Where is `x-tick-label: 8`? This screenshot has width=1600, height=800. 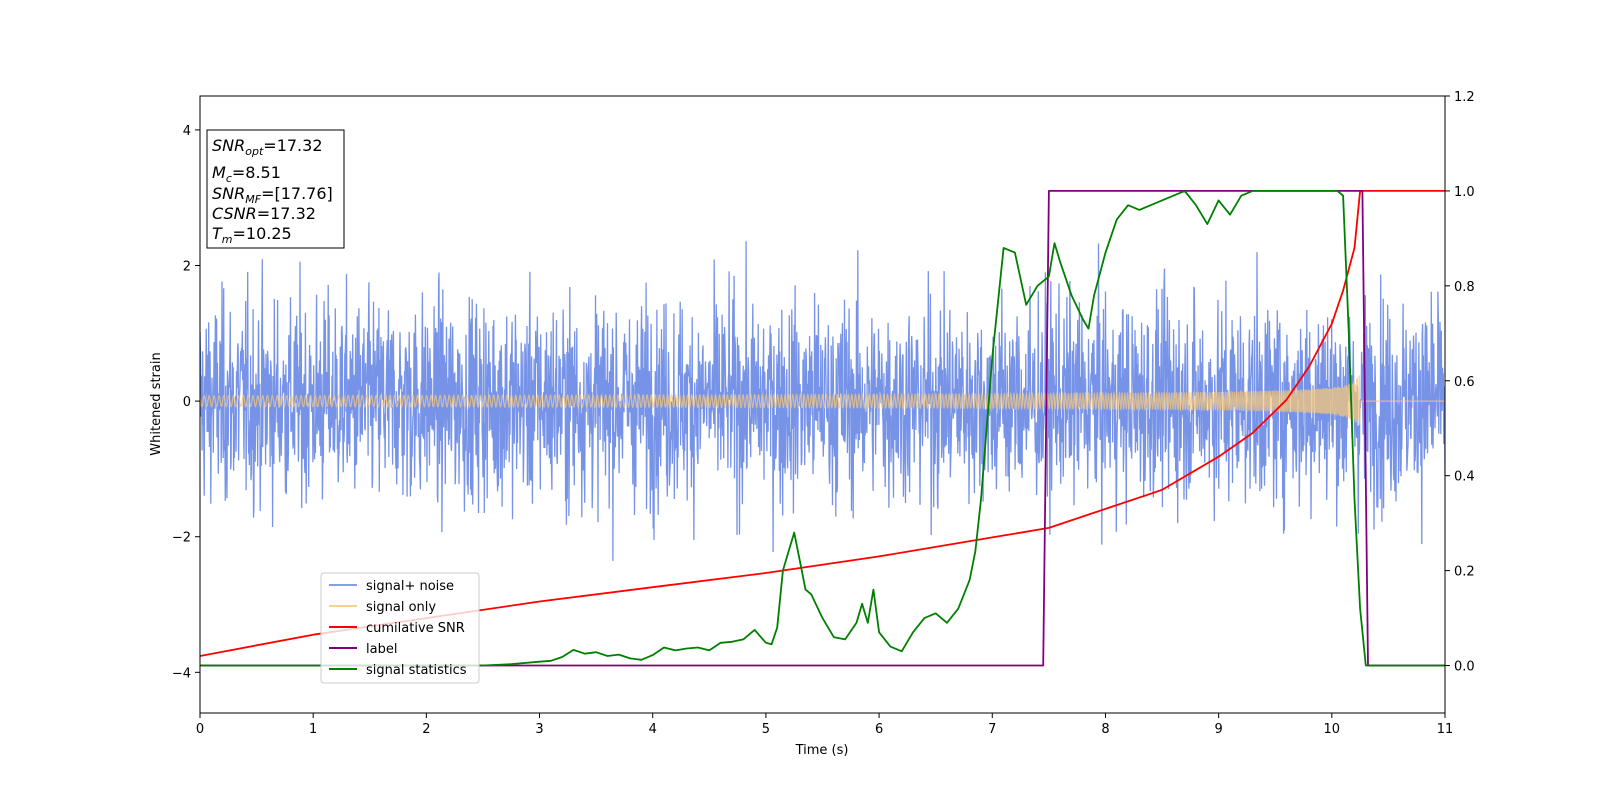
x-tick-label: 8 is located at coordinates (1105, 729).